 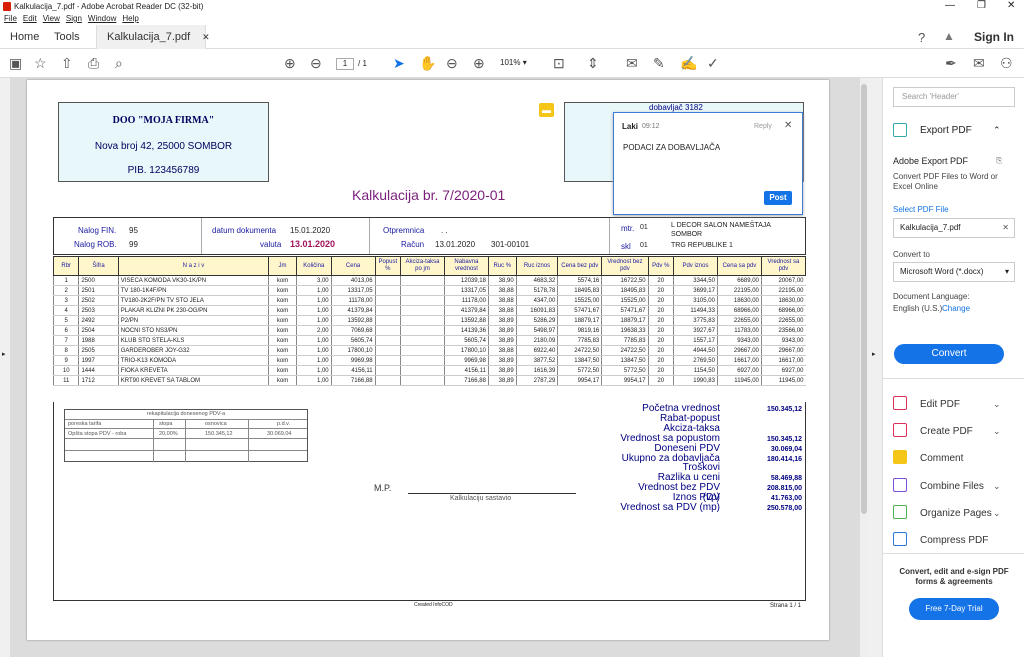 I want to click on collapse-right-icon: ▸, so click(x=874, y=354).